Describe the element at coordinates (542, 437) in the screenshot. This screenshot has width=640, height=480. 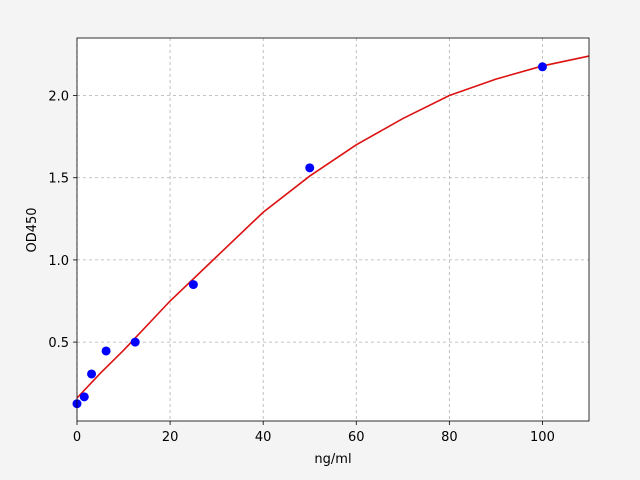
I see `x-tick-label: 100` at that location.